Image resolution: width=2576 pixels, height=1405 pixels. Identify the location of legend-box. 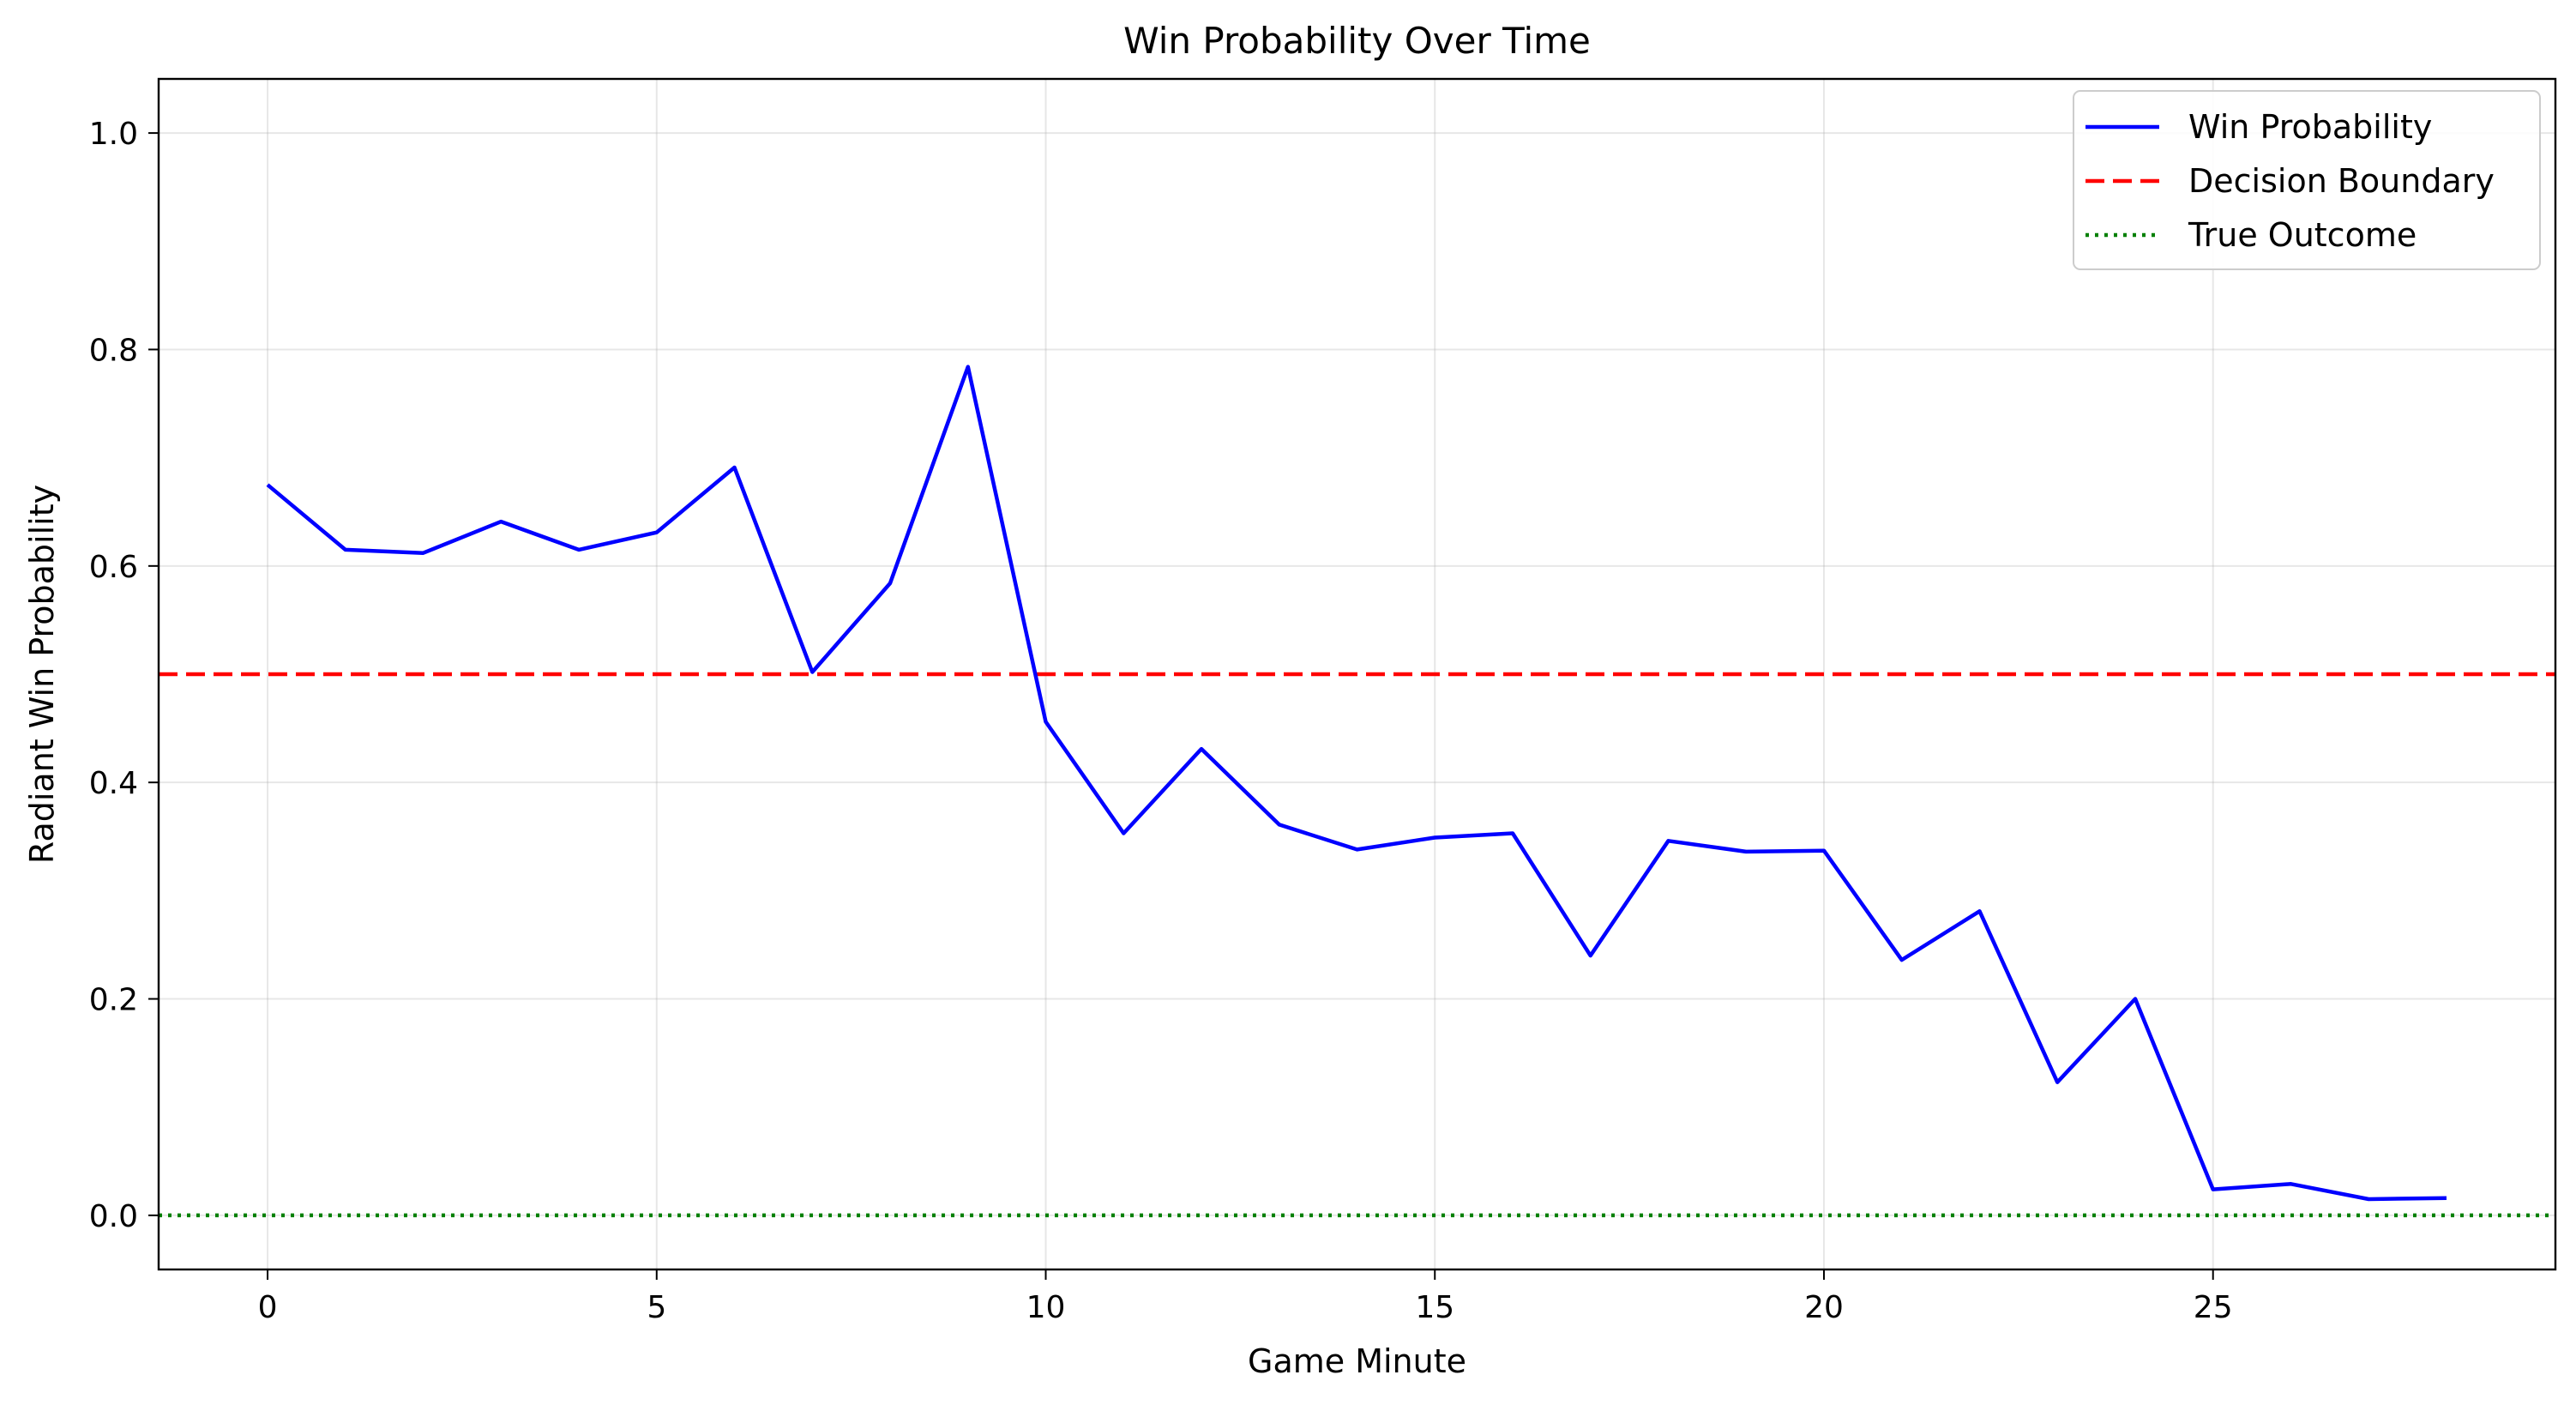
(2307, 180).